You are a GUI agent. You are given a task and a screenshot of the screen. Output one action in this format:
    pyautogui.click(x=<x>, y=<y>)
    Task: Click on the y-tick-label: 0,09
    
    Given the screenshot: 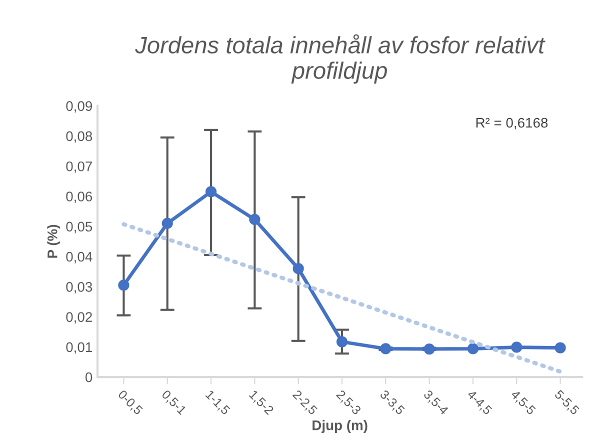 What is the action you would take?
    pyautogui.click(x=79, y=107)
    